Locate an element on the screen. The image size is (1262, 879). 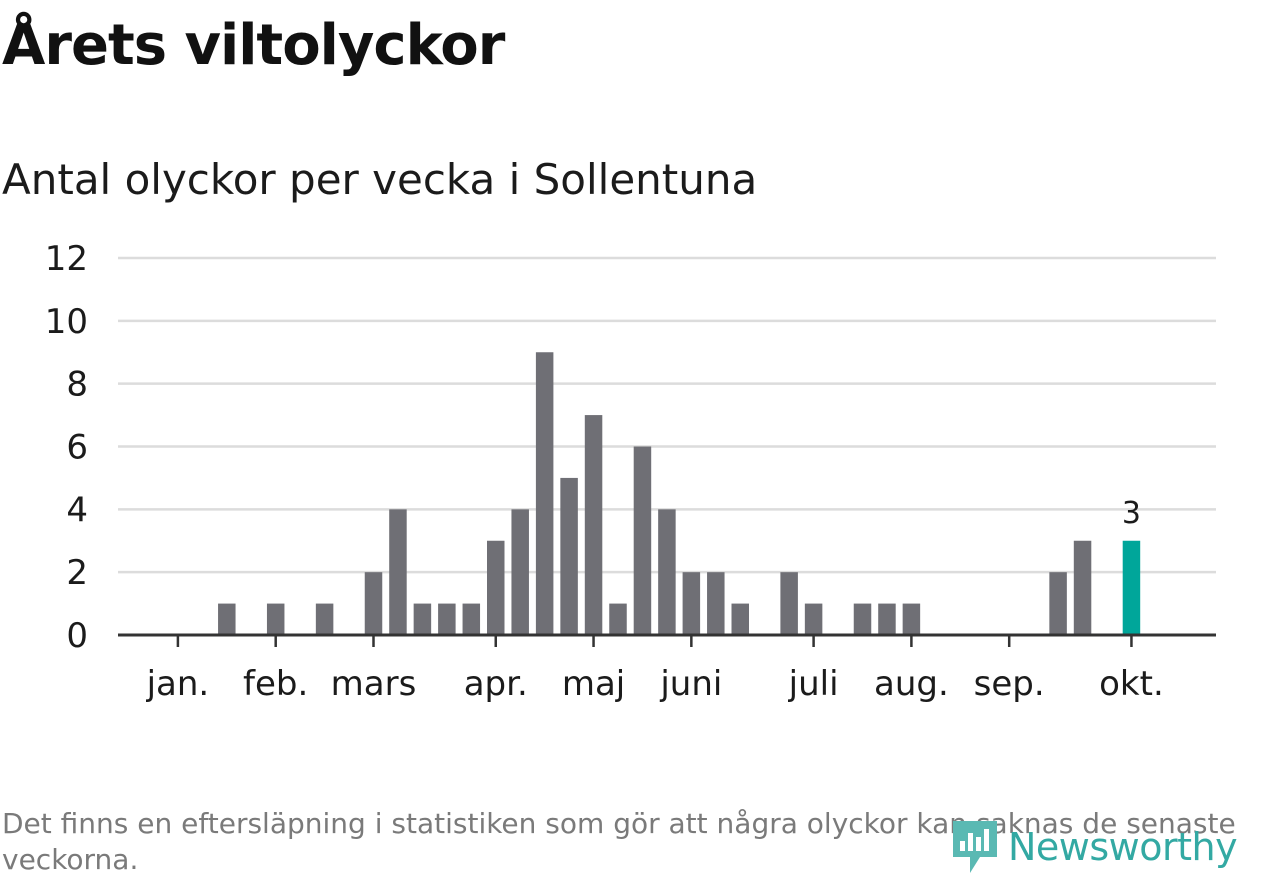
y-tick-label: 0 is located at coordinates (77, 636).